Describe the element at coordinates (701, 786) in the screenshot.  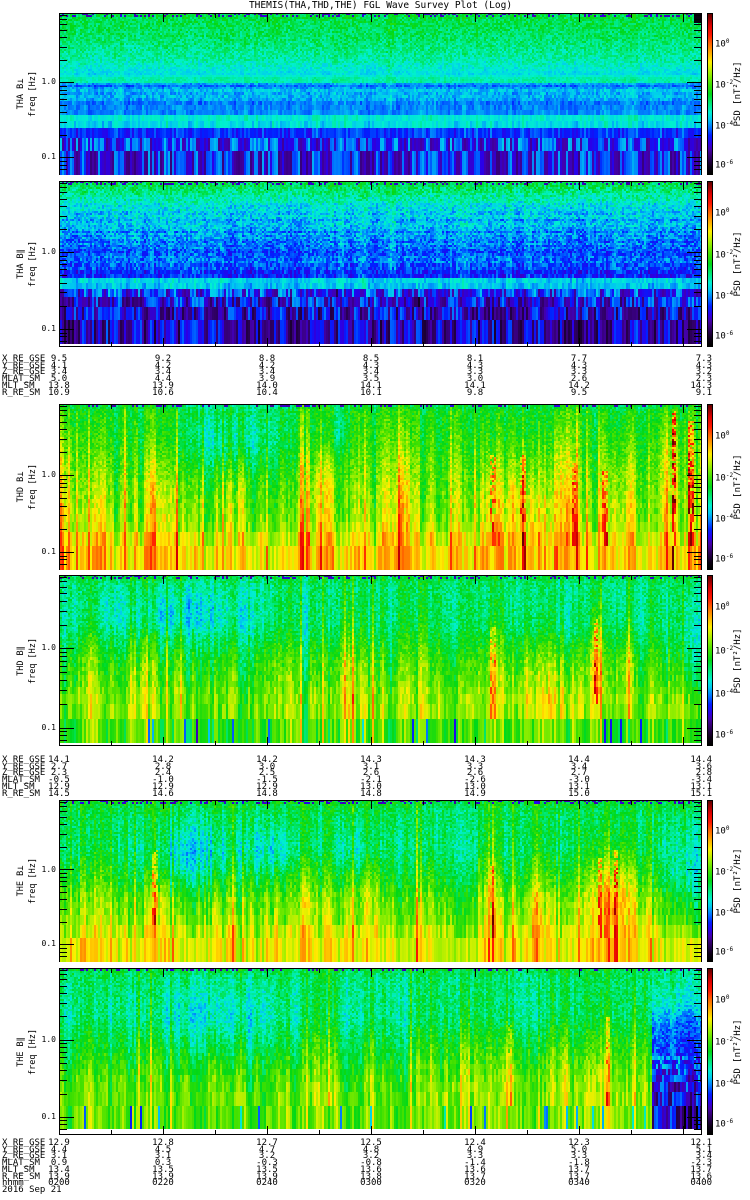
I see `ephemeris-value: 13.1` at that location.